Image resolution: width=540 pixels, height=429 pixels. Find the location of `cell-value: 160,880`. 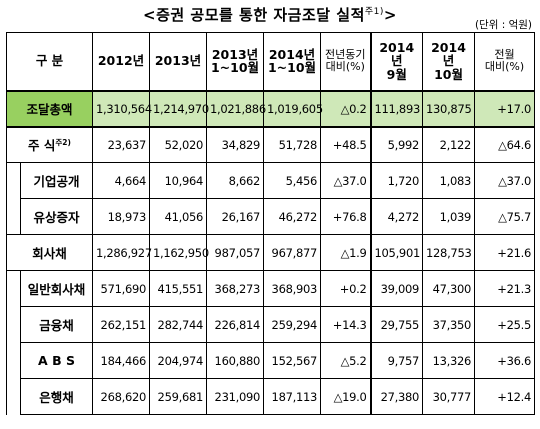

cell-value: 160,880 is located at coordinates (235, 360).